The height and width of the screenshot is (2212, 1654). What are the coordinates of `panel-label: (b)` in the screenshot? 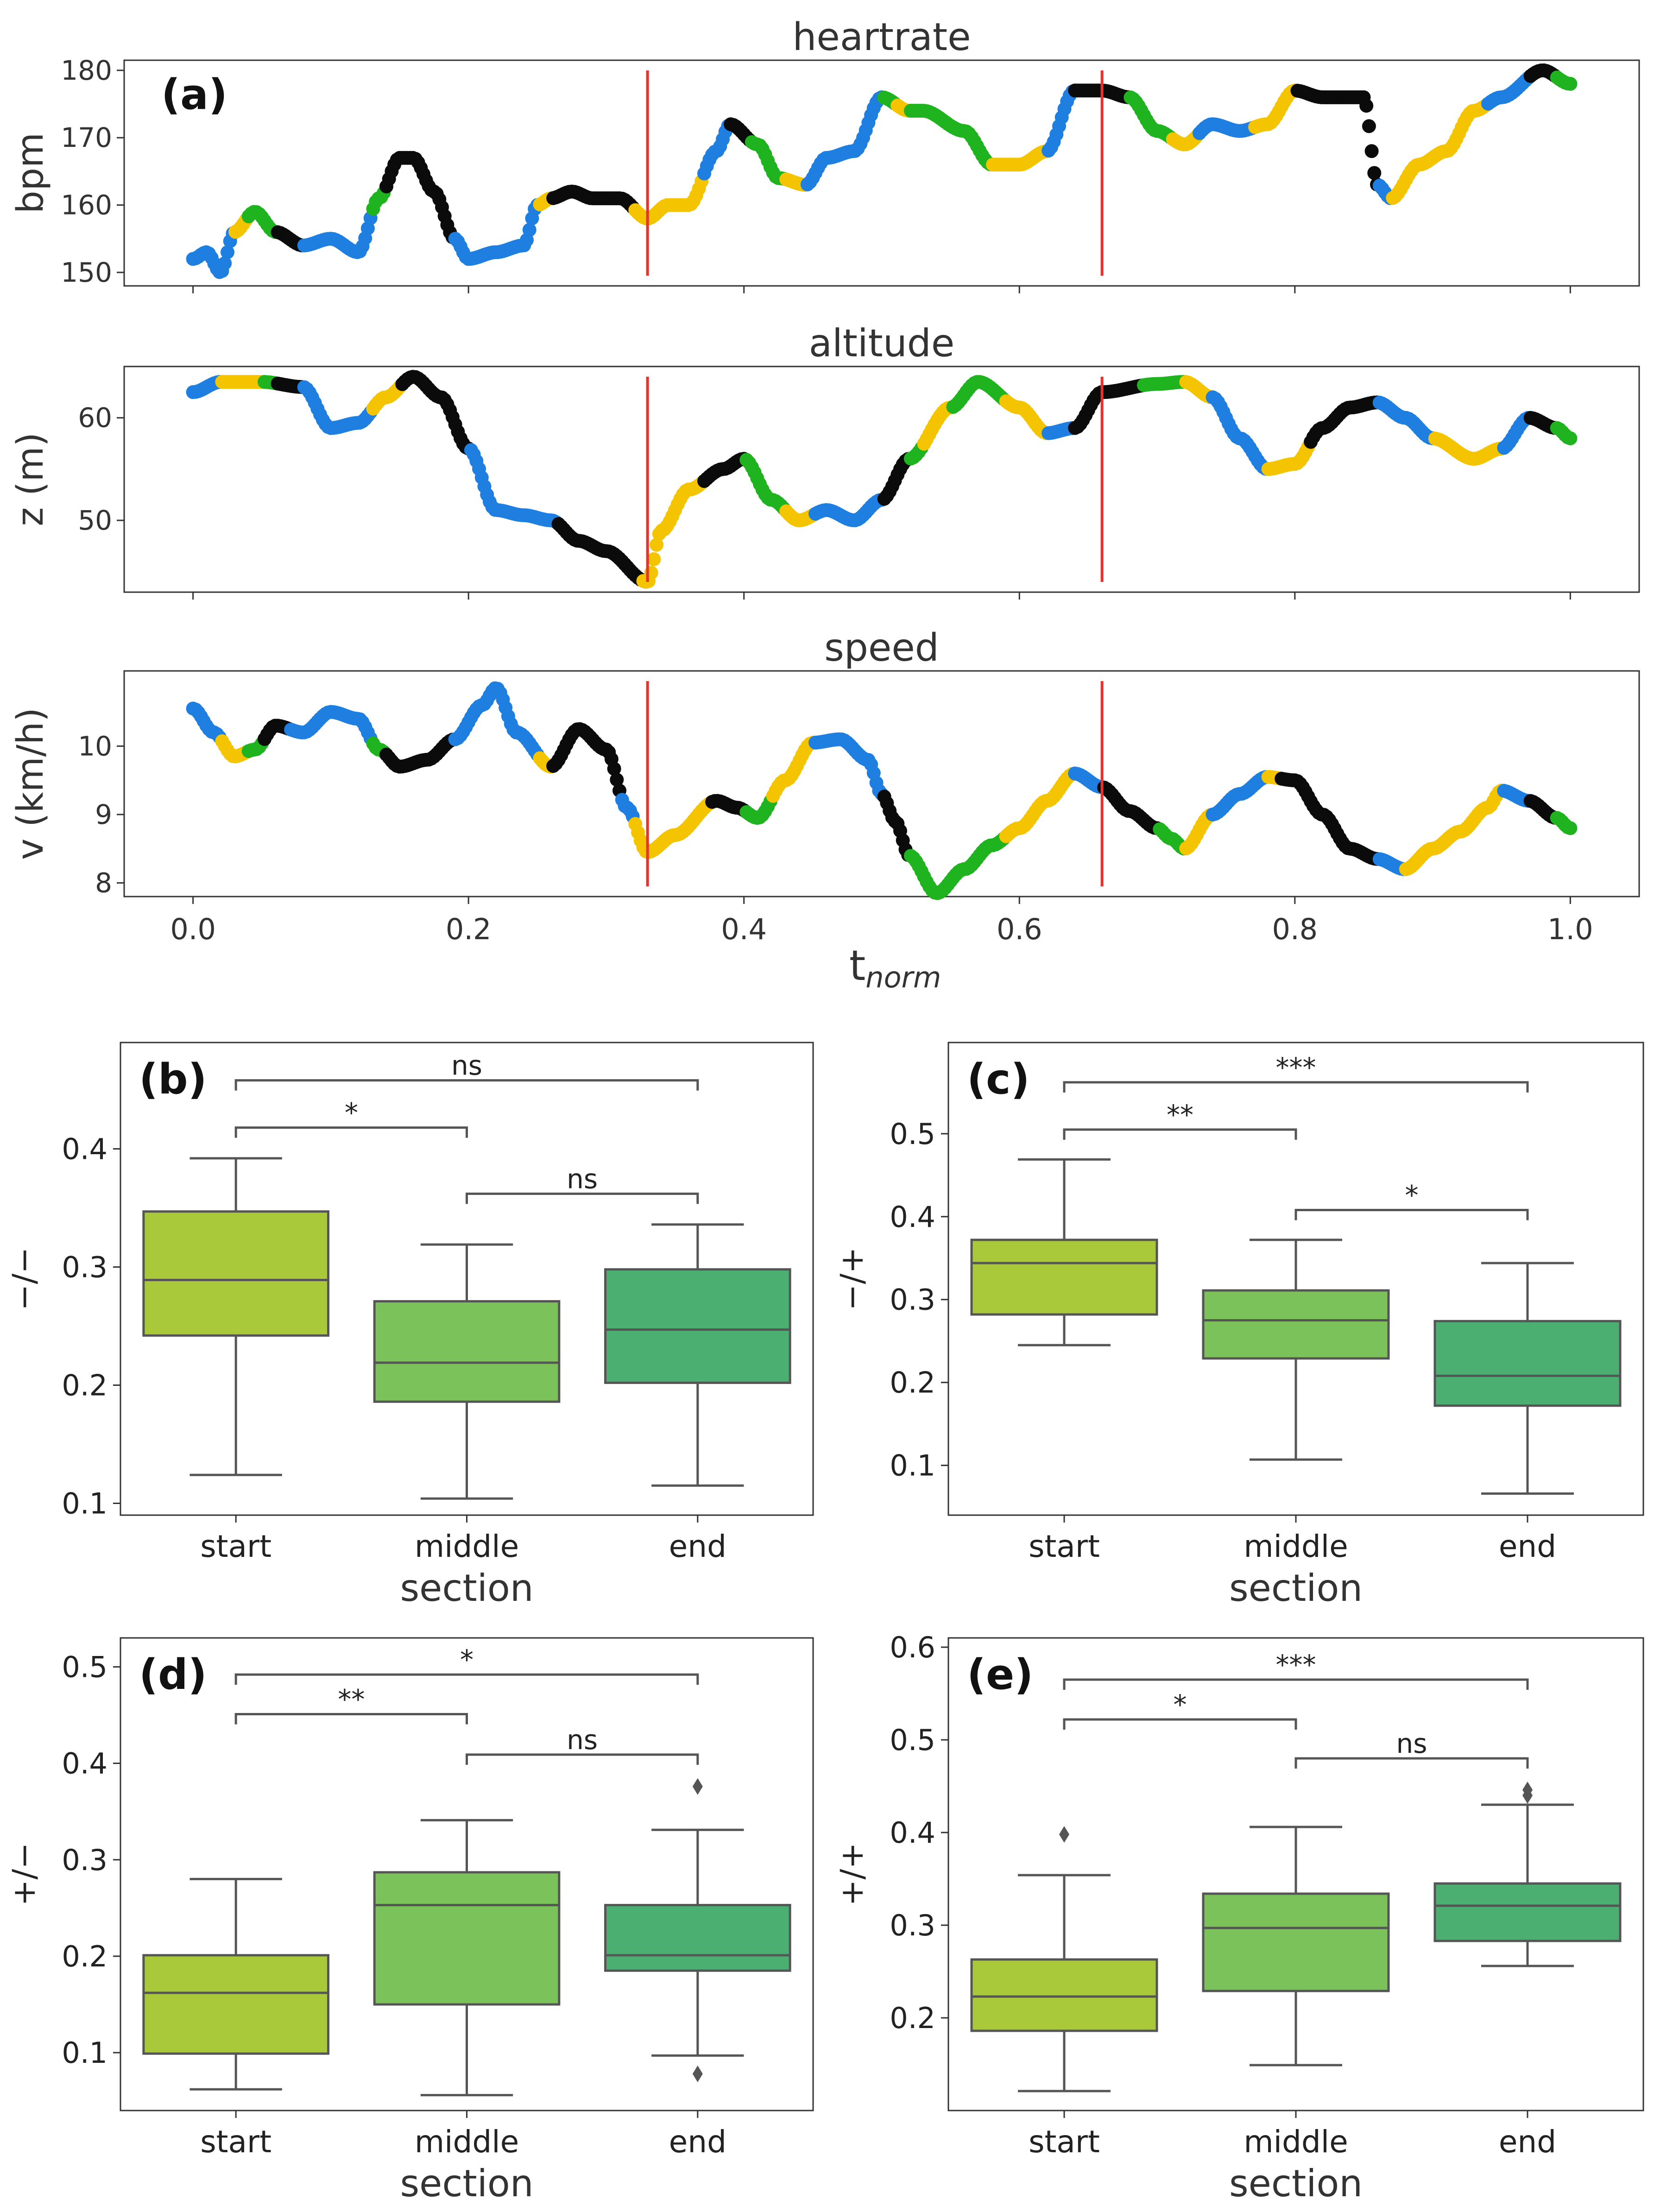 It's located at (173, 1079).